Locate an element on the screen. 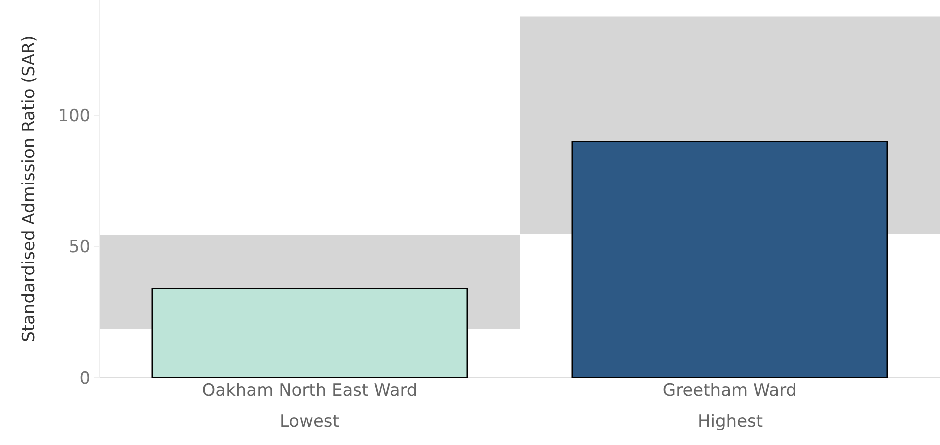 The height and width of the screenshot is (445, 940). x-tick-label: Greetham Ward is located at coordinates (730, 391).